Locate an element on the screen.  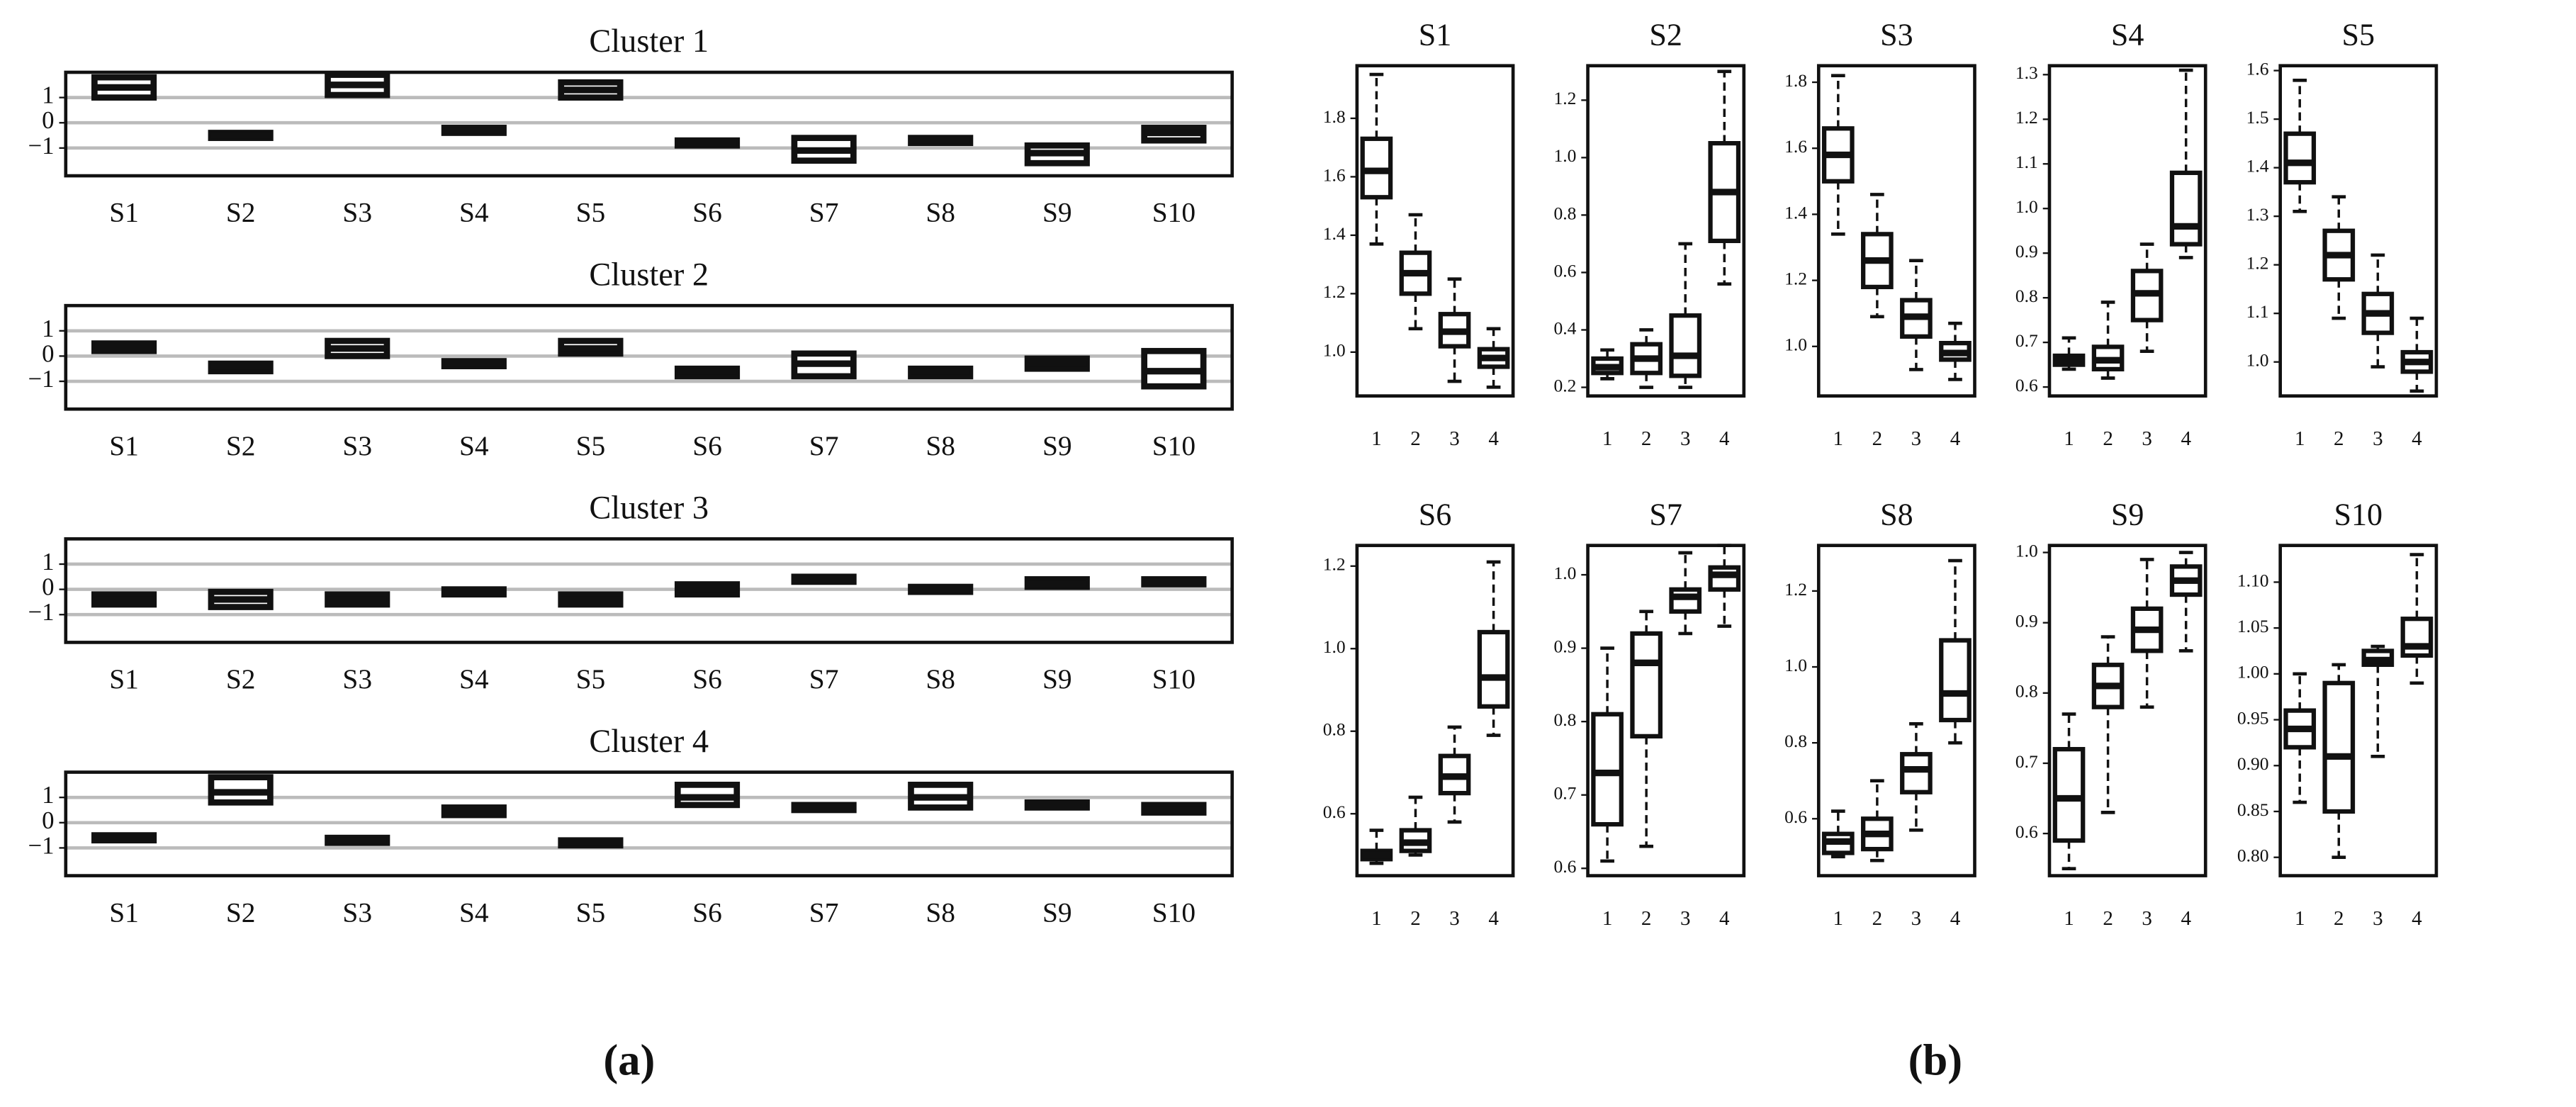
y-tick-label: 1.8 is located at coordinates (1334, 116).